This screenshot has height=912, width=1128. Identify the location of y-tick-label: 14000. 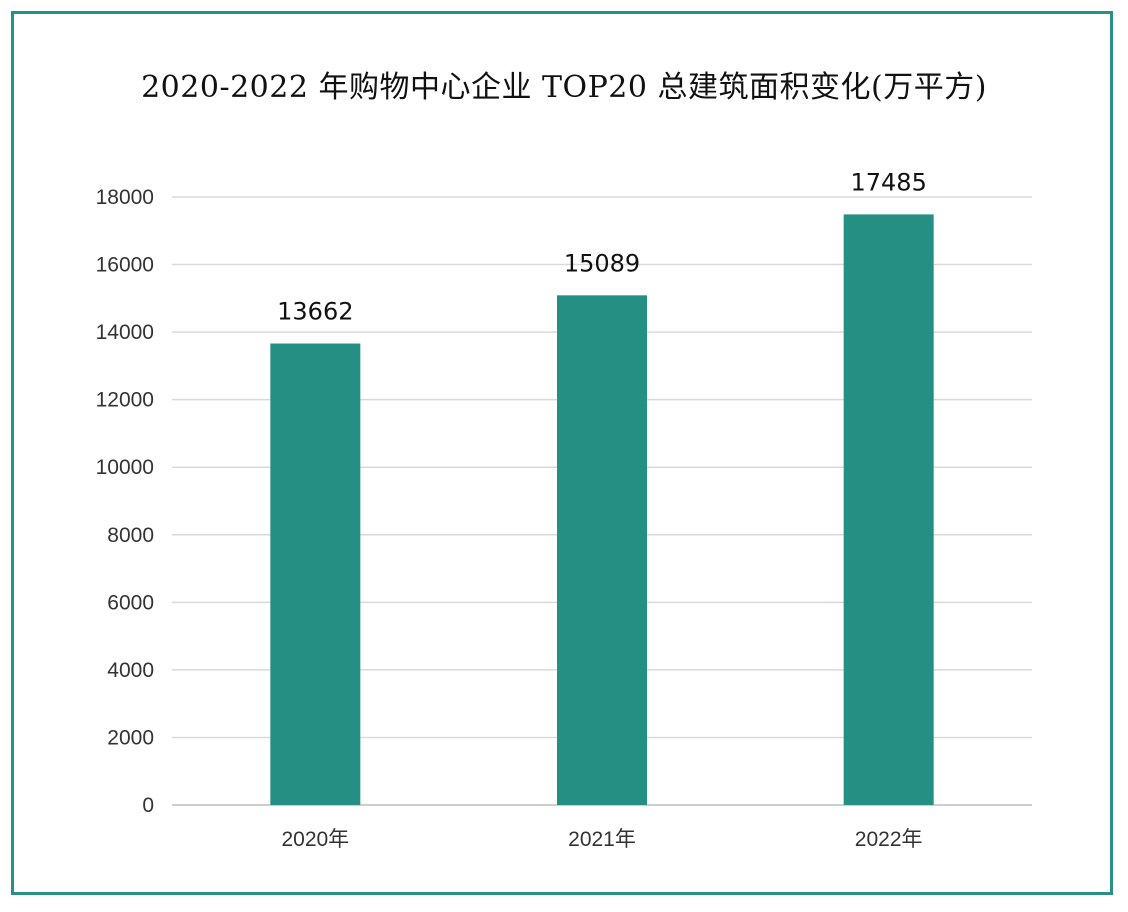
(125, 332).